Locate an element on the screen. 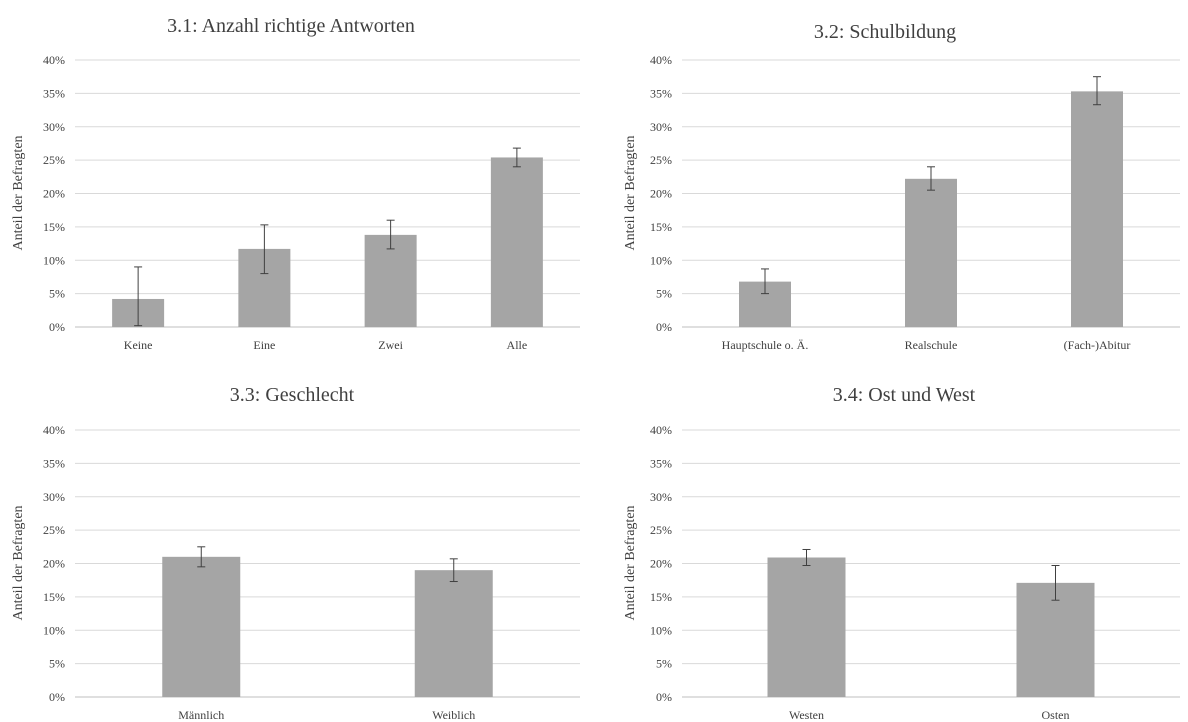  x-tick-label: Realschule is located at coordinates (931, 345).